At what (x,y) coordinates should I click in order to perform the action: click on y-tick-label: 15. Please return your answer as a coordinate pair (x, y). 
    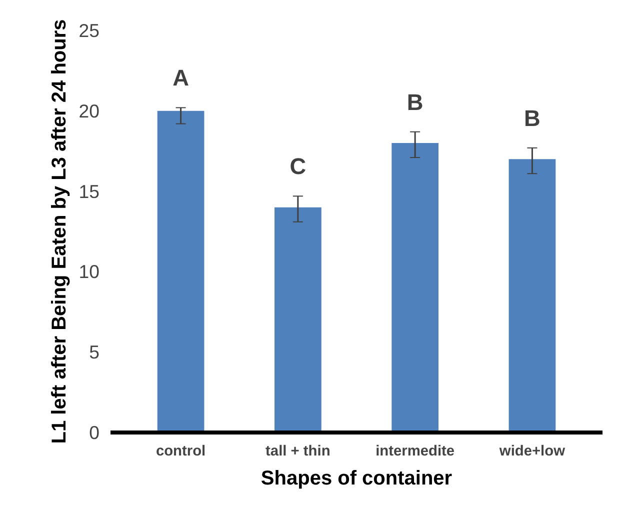
    Looking at the image, I should click on (89, 191).